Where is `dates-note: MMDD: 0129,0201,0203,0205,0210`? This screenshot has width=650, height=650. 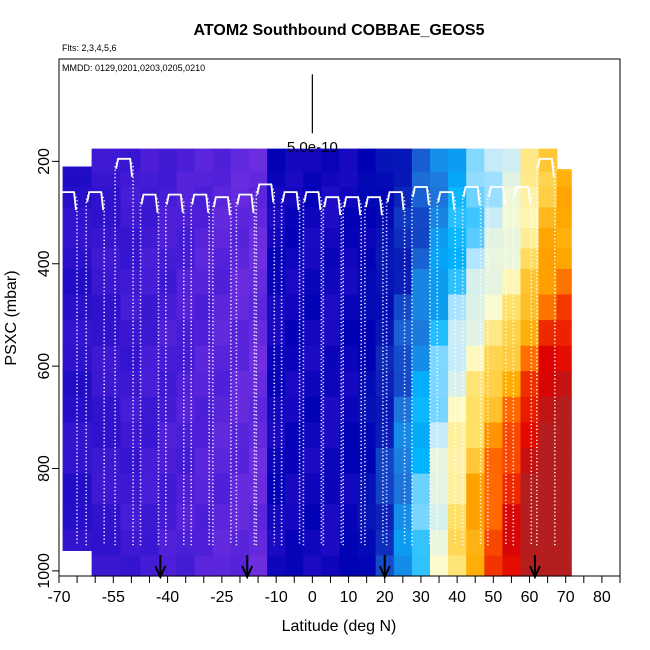
dates-note: MMDD: 0129,0201,0203,0205,0210 is located at coordinates (133, 68).